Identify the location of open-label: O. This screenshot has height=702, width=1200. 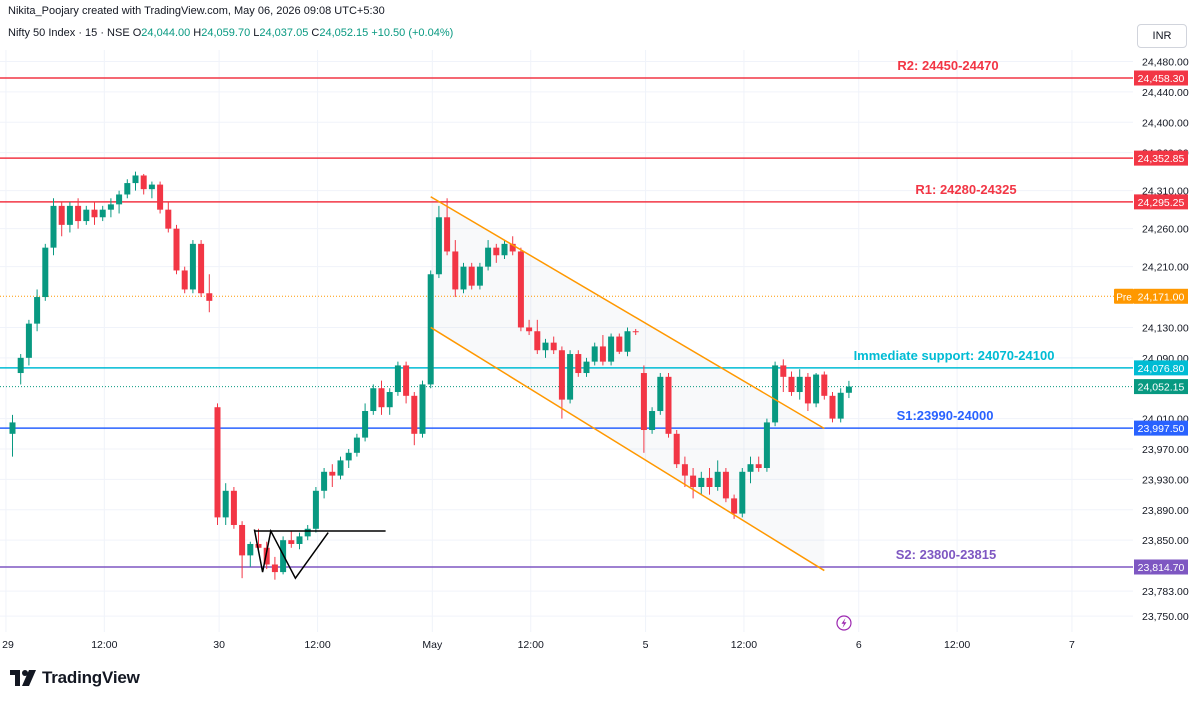
(137, 33).